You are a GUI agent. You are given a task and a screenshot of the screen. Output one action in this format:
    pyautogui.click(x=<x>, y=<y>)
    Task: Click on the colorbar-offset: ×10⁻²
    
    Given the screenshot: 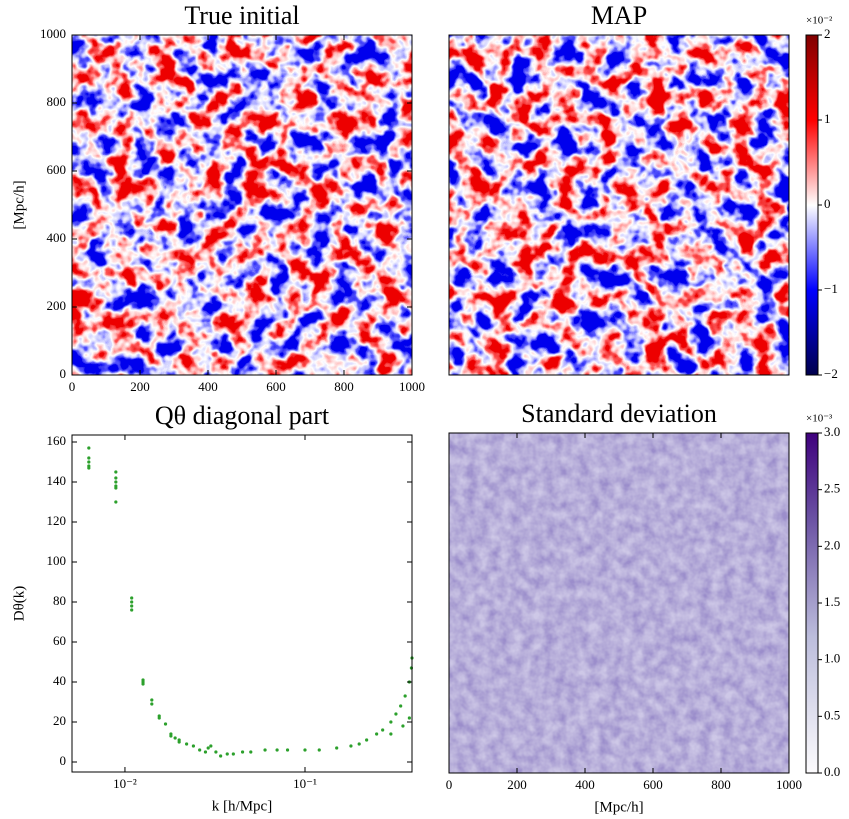 What is the action you would take?
    pyautogui.click(x=819, y=21)
    